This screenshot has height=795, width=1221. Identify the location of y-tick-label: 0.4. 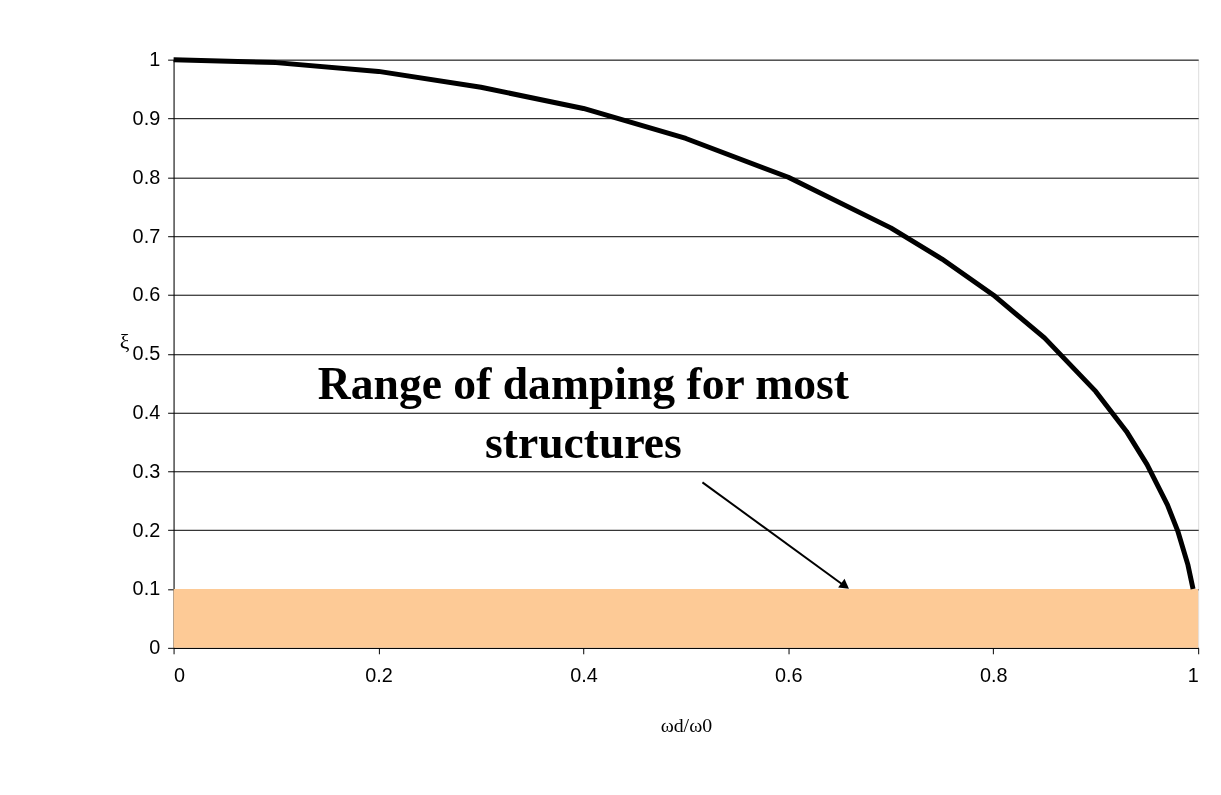
(146, 412).